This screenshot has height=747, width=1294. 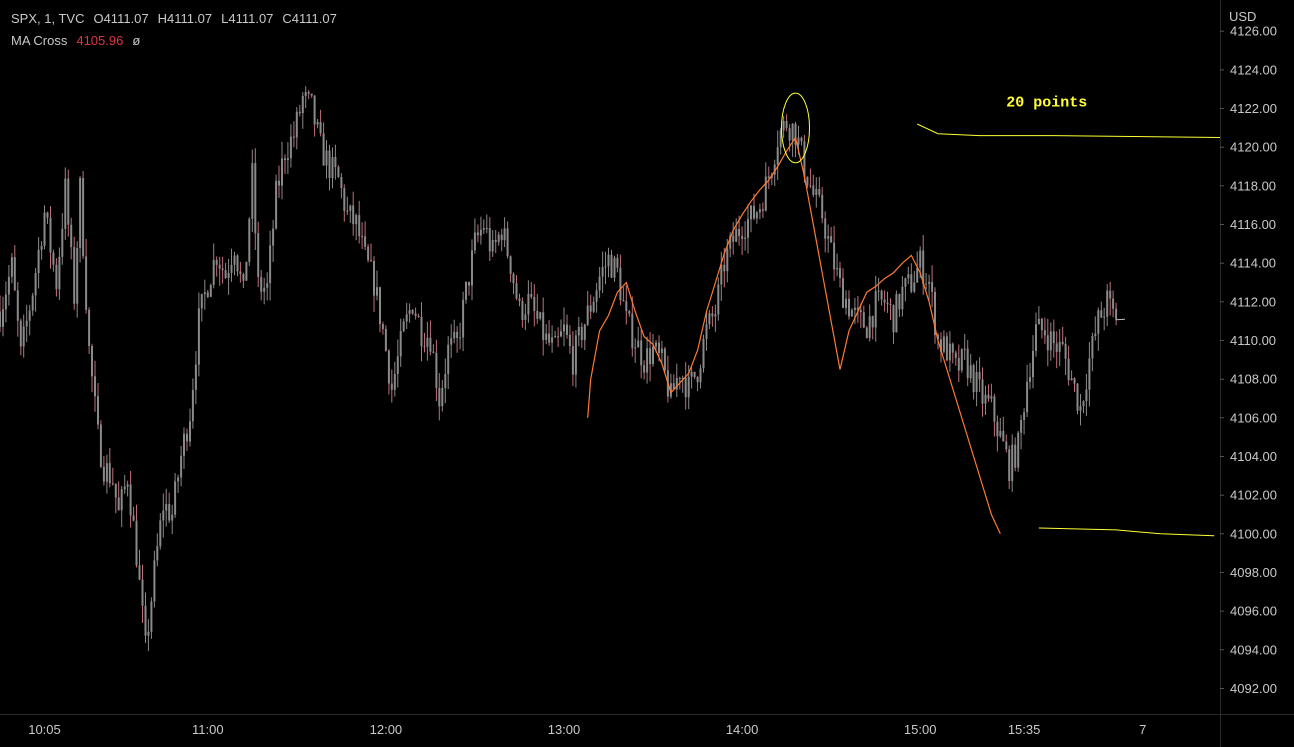 What do you see at coordinates (44, 729) in the screenshot?
I see `x-tick-label: 10:05` at bounding box center [44, 729].